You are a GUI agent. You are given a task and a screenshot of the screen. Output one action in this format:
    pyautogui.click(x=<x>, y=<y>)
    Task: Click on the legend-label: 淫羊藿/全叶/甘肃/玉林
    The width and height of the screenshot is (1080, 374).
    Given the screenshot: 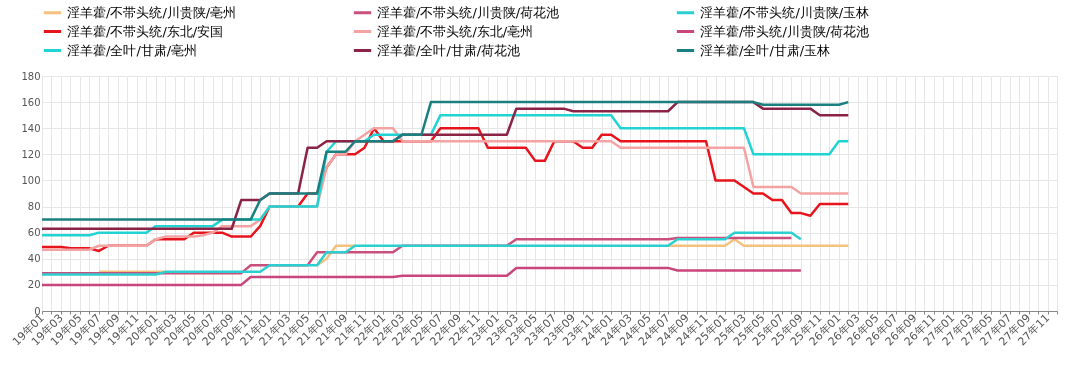 What is the action you would take?
    pyautogui.click(x=765, y=50)
    